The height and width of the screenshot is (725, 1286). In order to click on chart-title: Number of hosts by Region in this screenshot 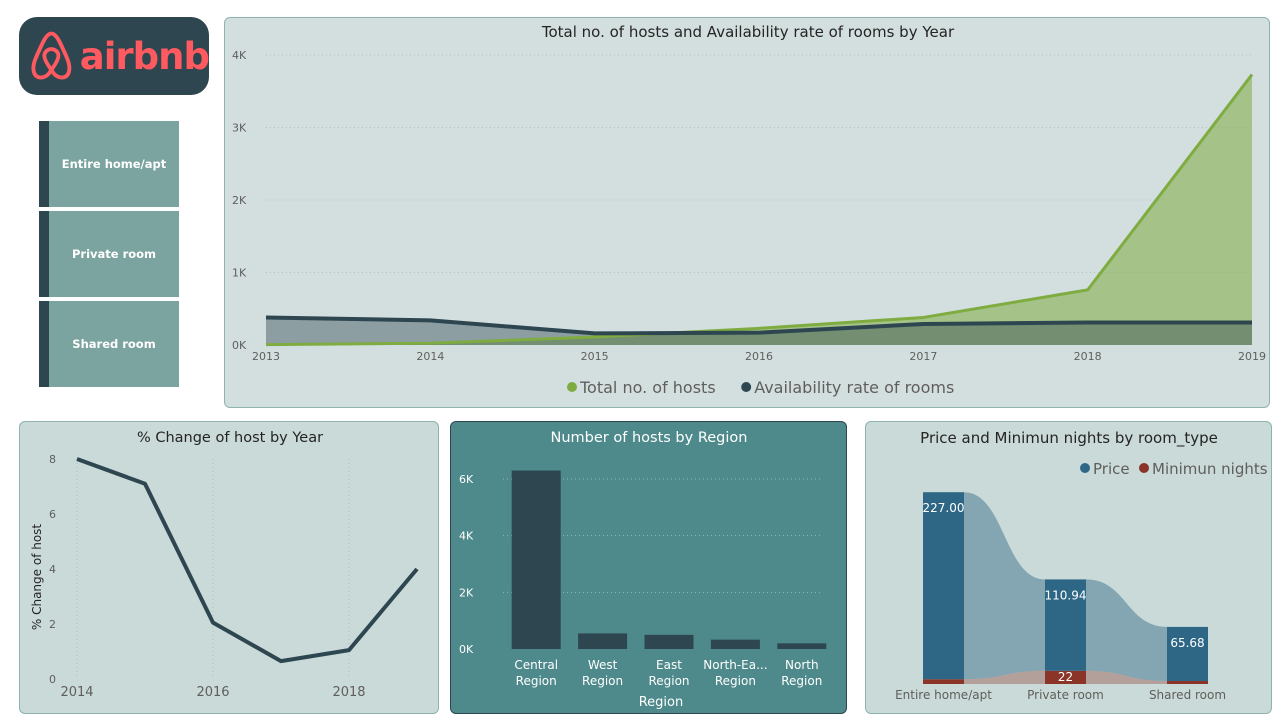, I will do `click(649, 438)`.